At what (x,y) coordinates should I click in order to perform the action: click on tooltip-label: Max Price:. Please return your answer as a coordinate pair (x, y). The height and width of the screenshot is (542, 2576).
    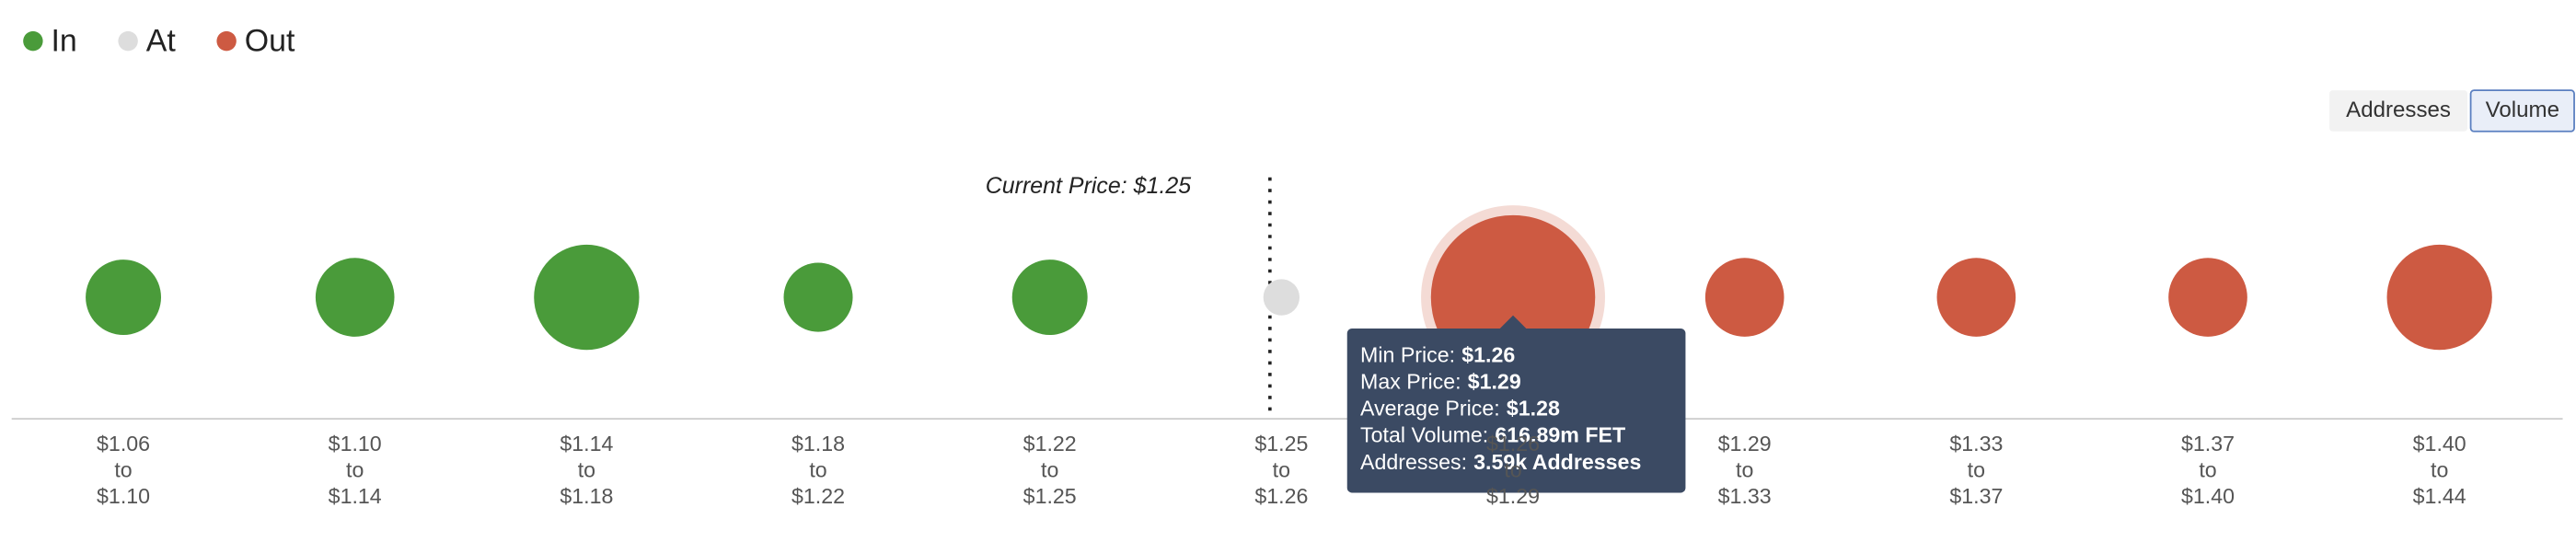
    Looking at the image, I should click on (1410, 382).